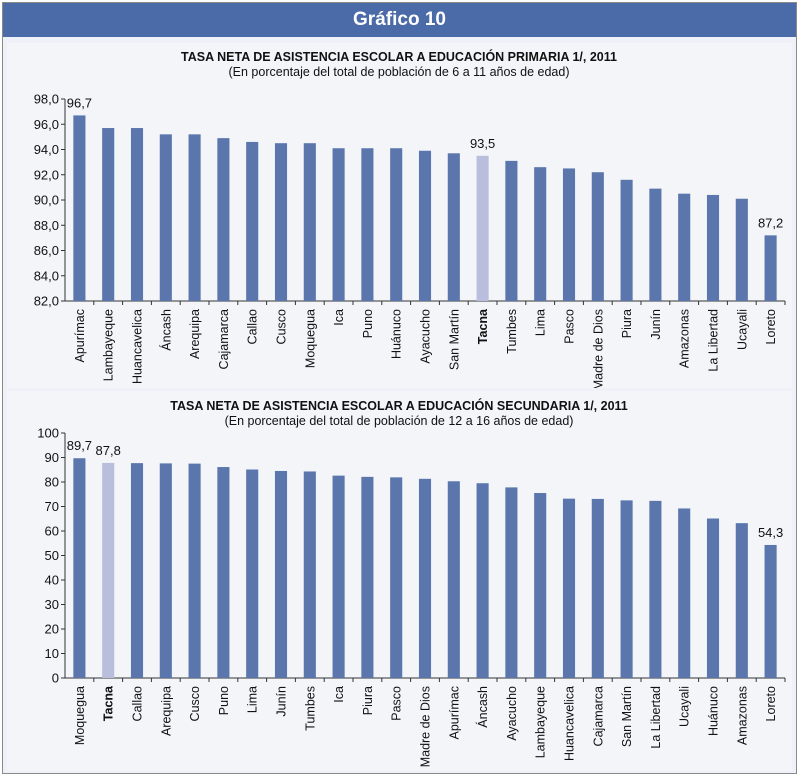 This screenshot has height=778, width=799. What do you see at coordinates (55, 678) in the screenshot?
I see `y-tick-label: 0` at bounding box center [55, 678].